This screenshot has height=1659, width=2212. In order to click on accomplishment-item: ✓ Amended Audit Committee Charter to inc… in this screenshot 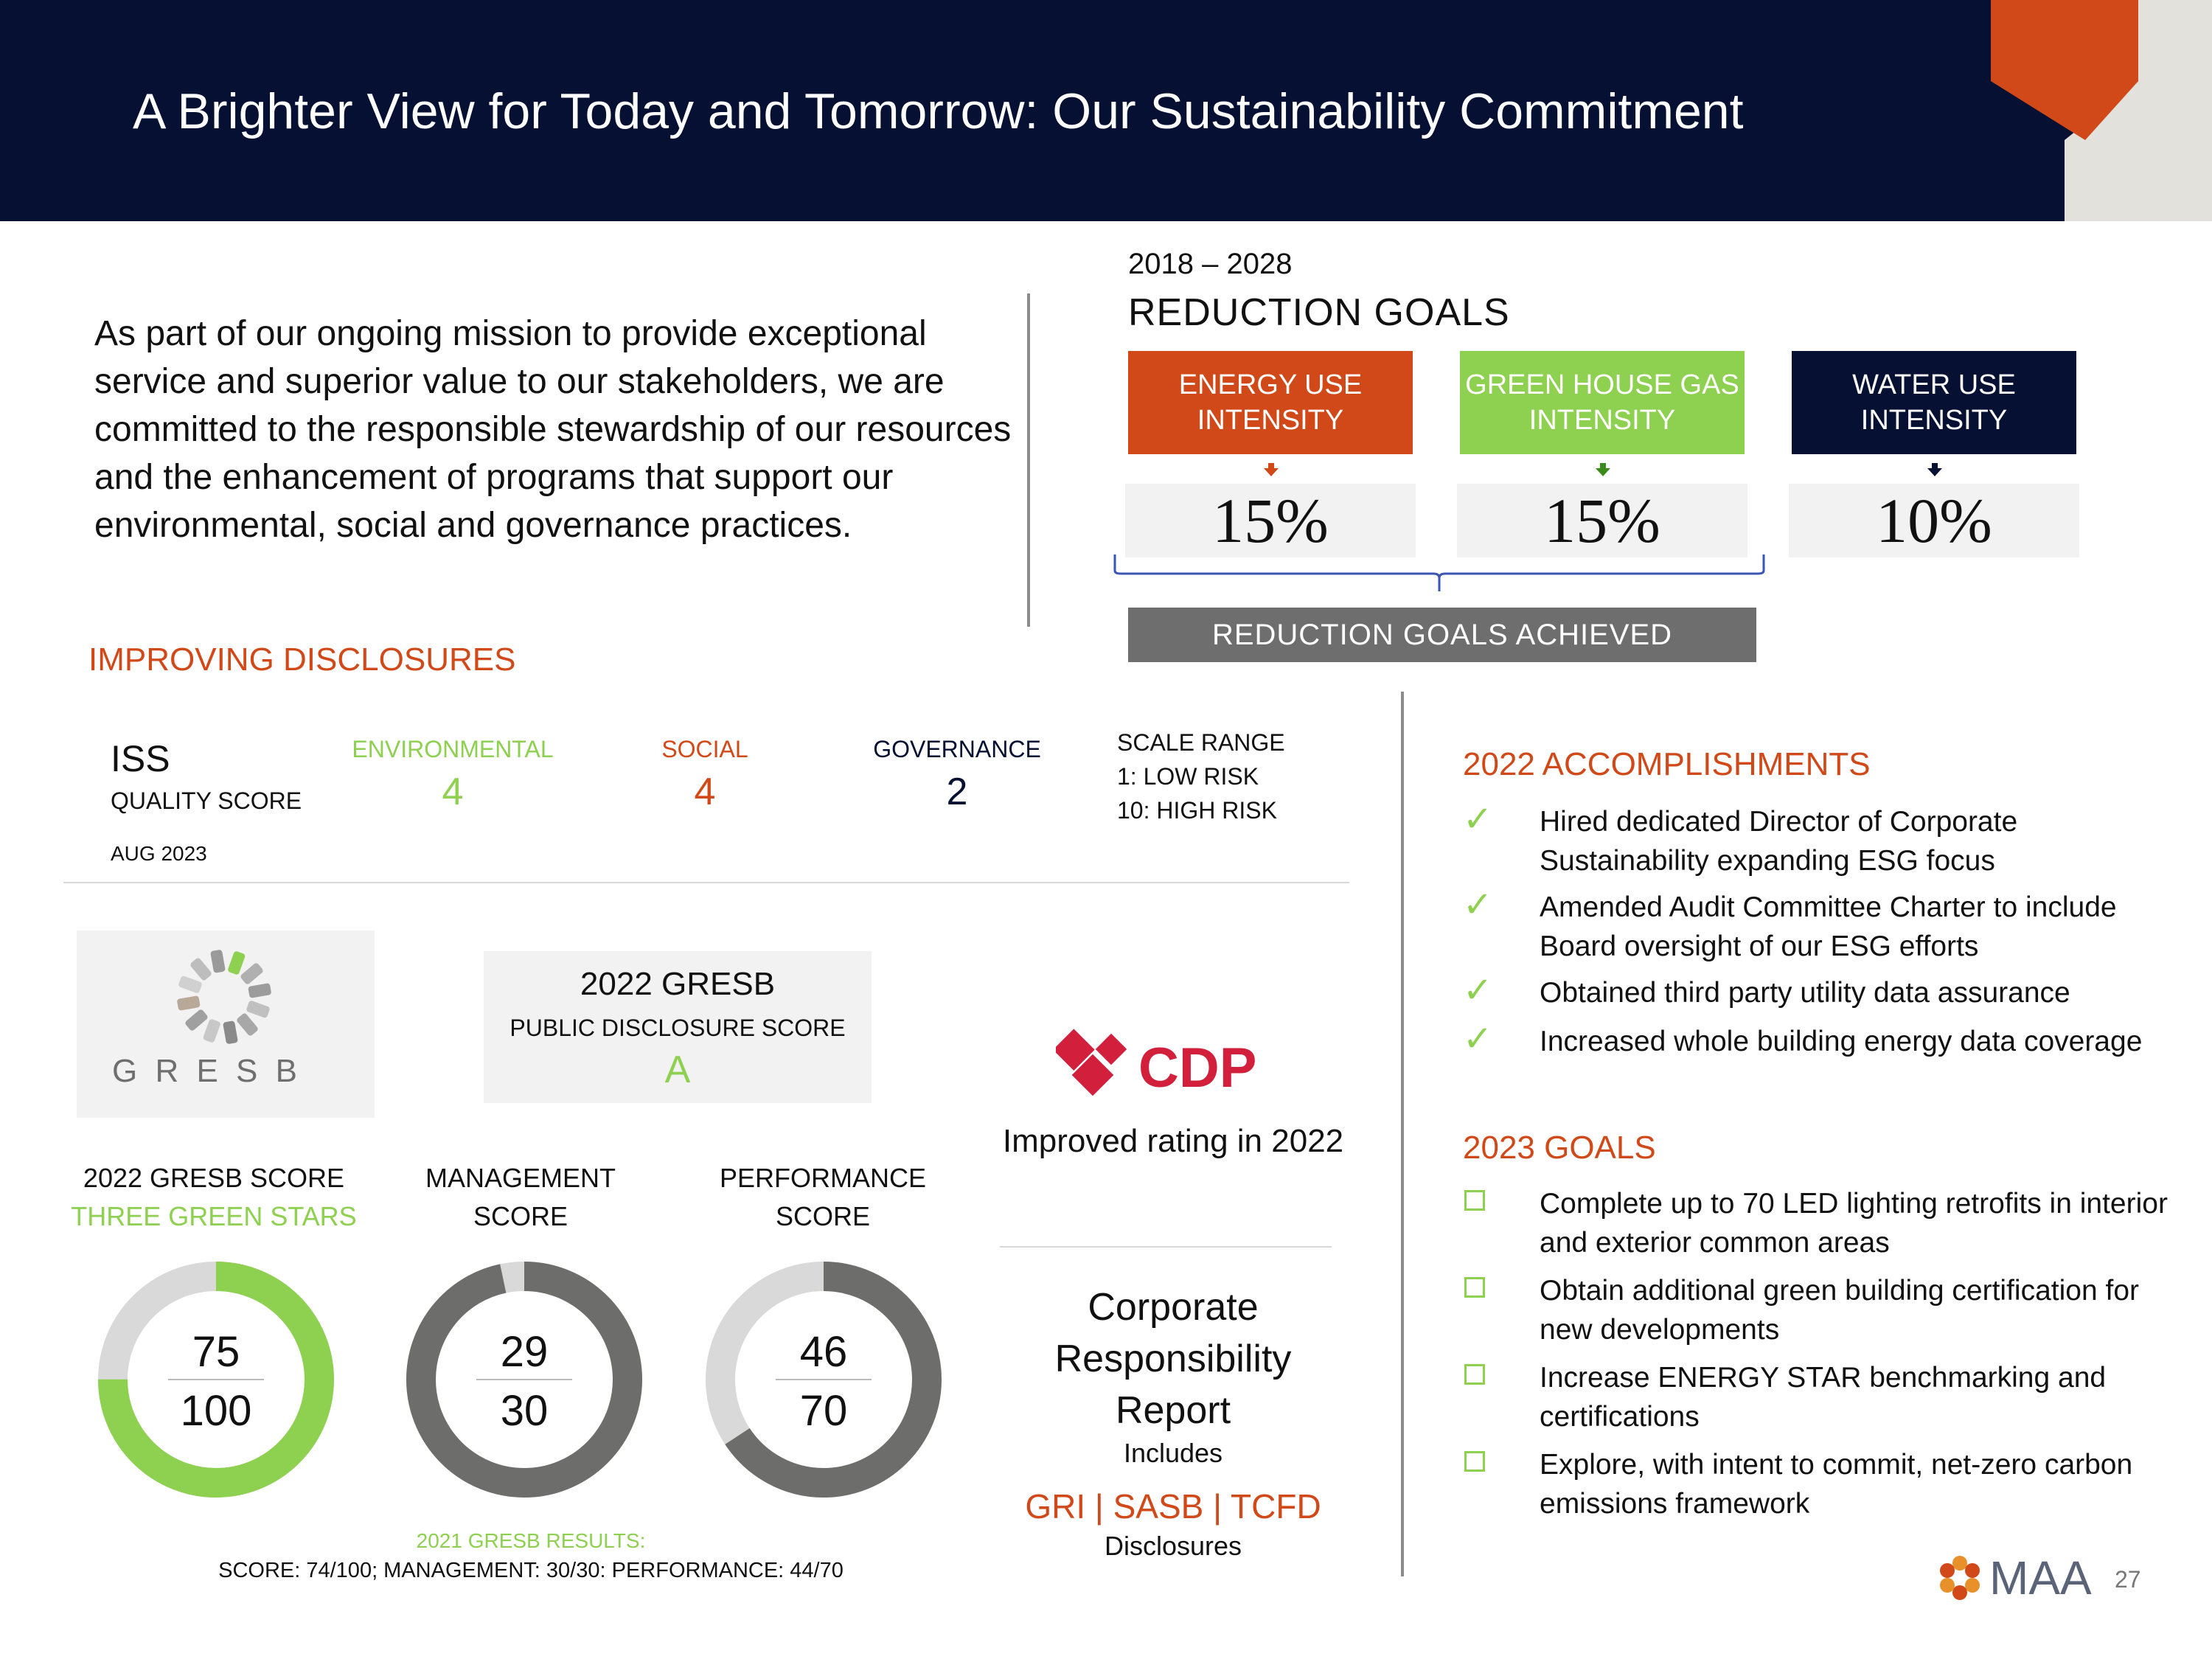, I will do `click(1831, 928)`.